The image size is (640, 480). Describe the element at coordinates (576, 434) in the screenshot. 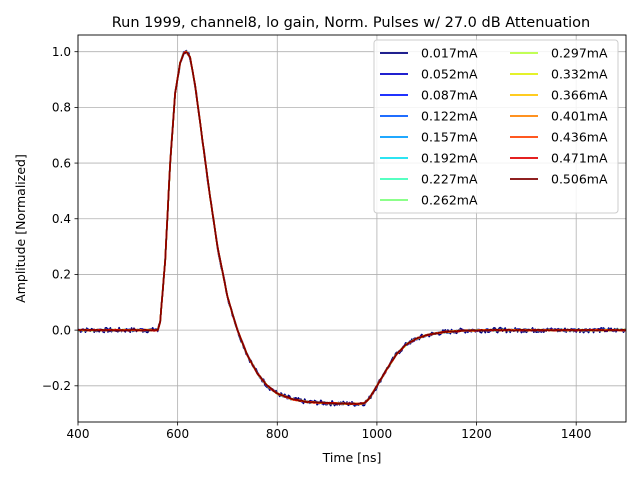

I see `x-tick-label: 1400` at that location.